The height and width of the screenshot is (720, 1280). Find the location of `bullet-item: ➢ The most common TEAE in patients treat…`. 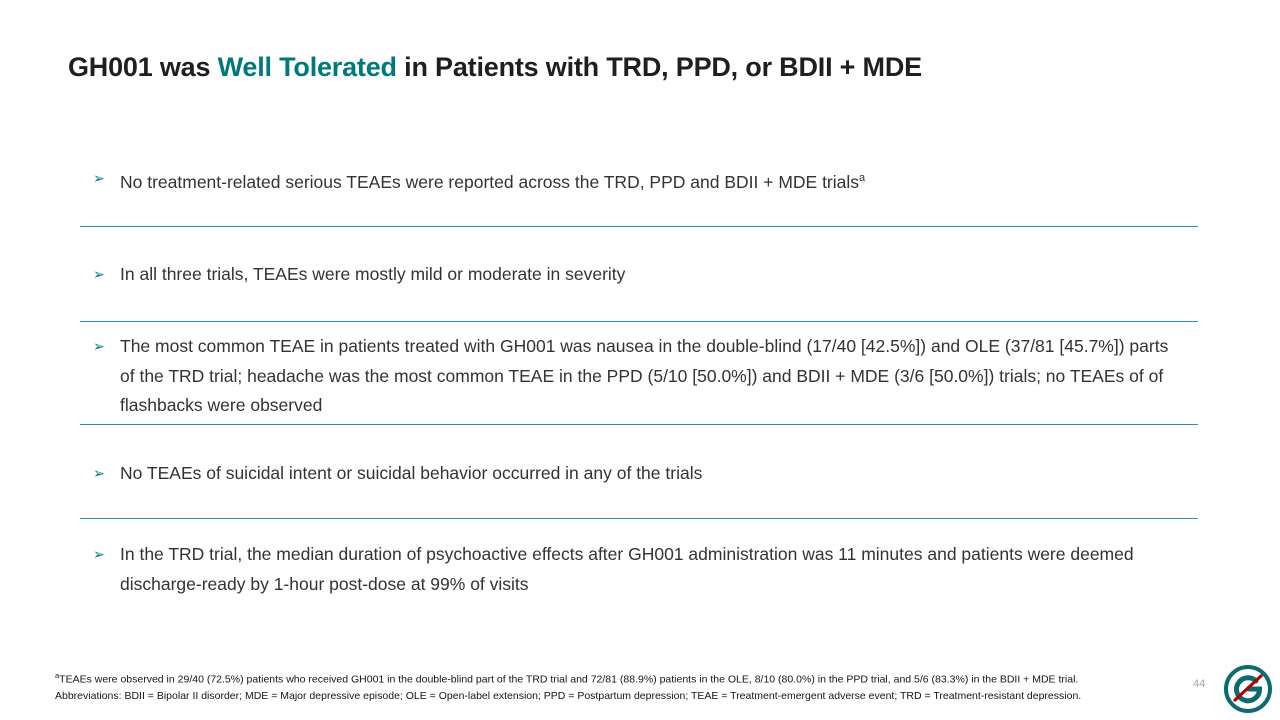

bullet-item: ➢ The most common TEAE in patients treat… is located at coordinates (640, 376).